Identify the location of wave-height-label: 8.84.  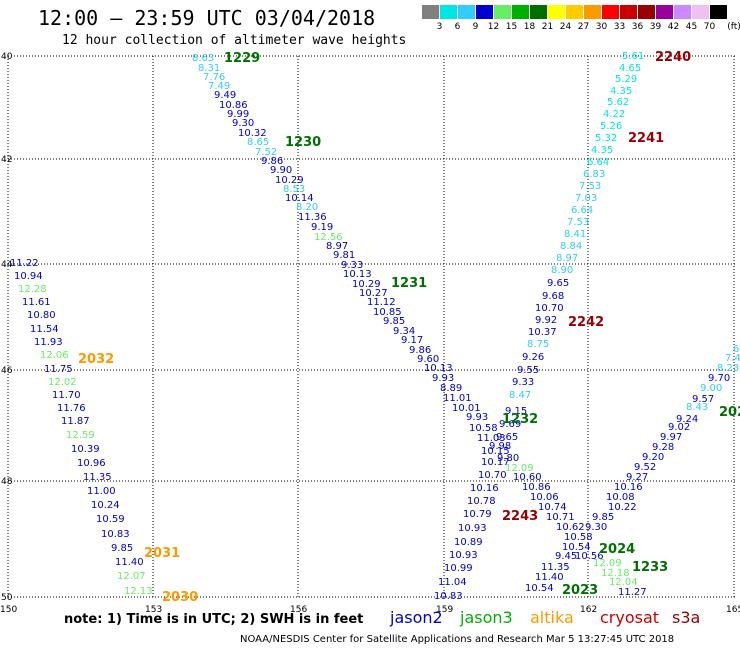
(571, 246).